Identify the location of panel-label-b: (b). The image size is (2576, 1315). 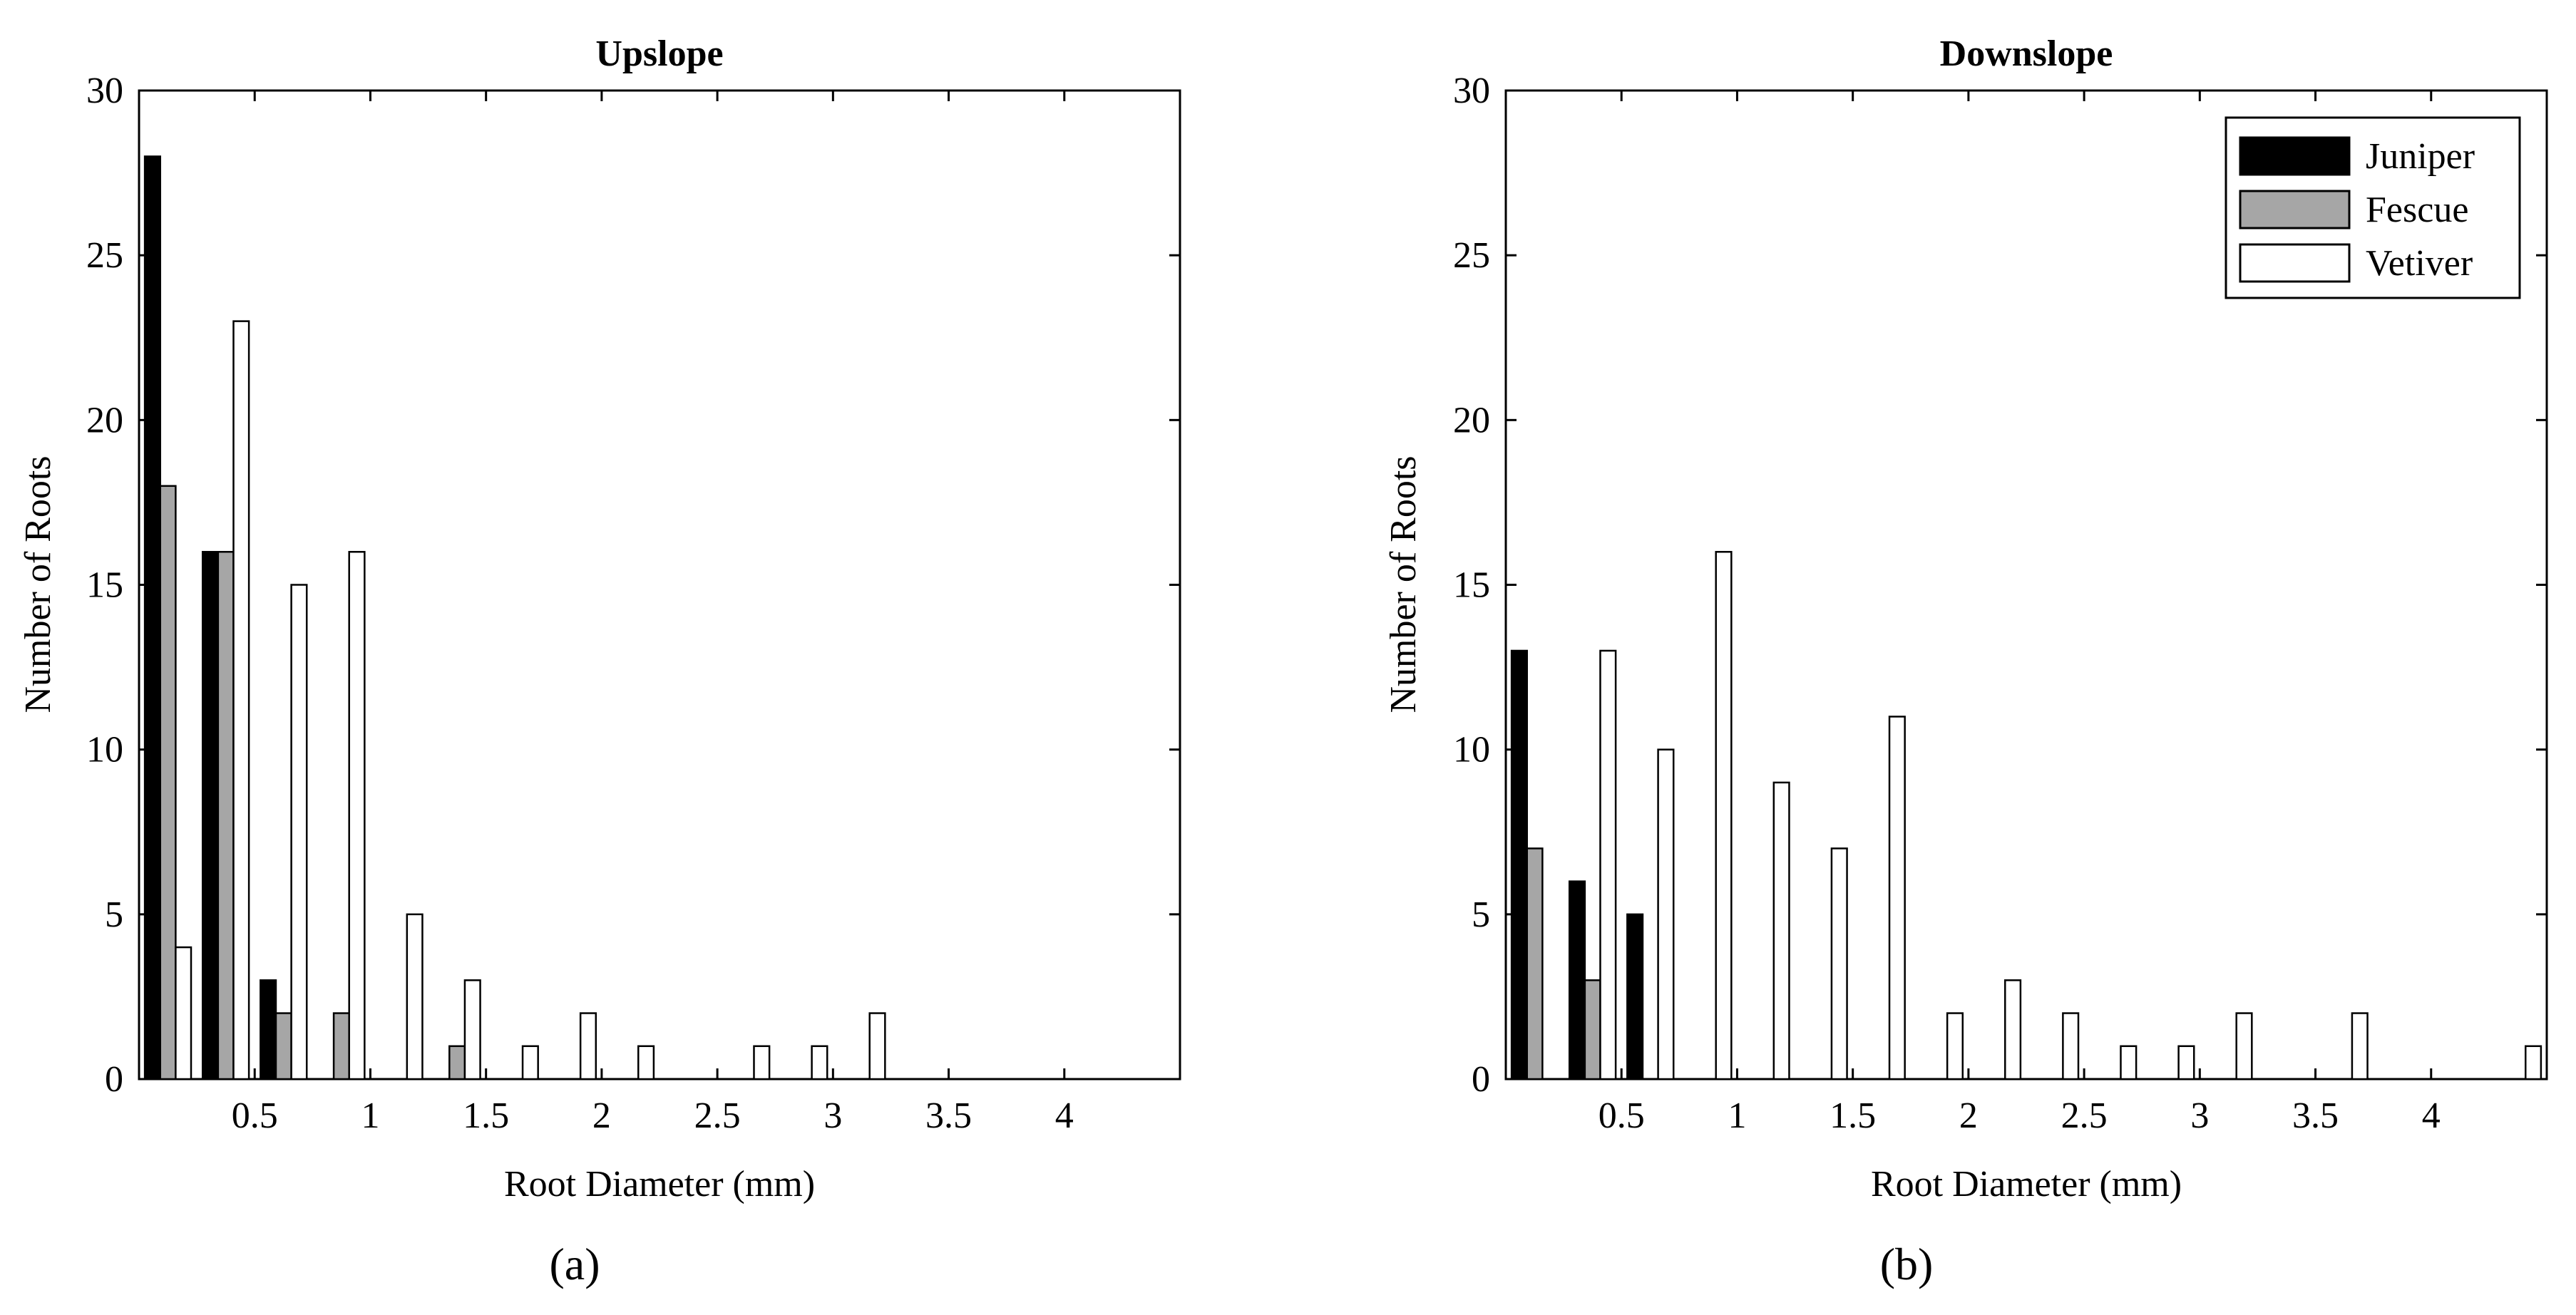
(1907, 1264).